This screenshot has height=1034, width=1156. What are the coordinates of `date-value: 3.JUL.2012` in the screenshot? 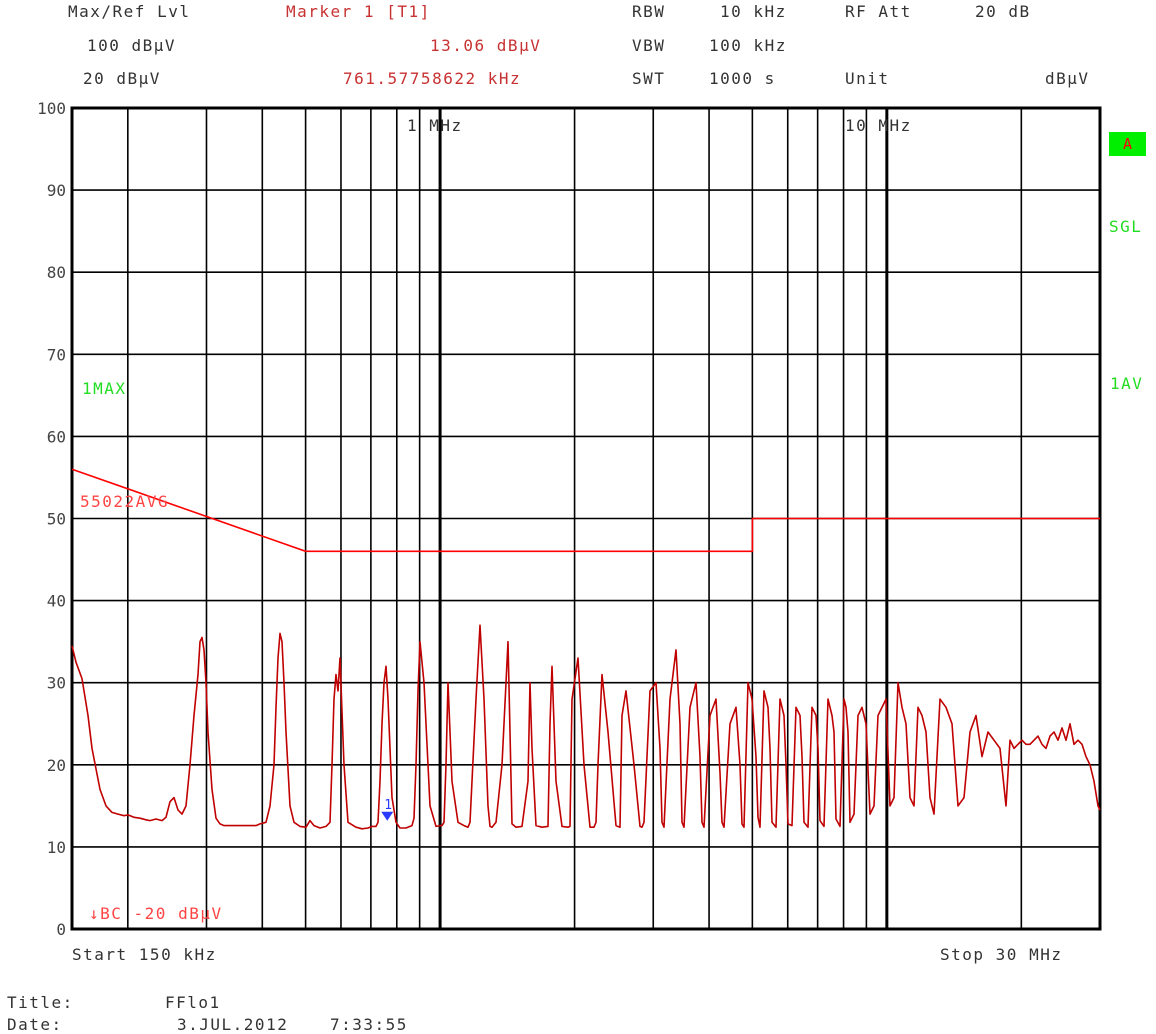 It's located at (233, 1024).